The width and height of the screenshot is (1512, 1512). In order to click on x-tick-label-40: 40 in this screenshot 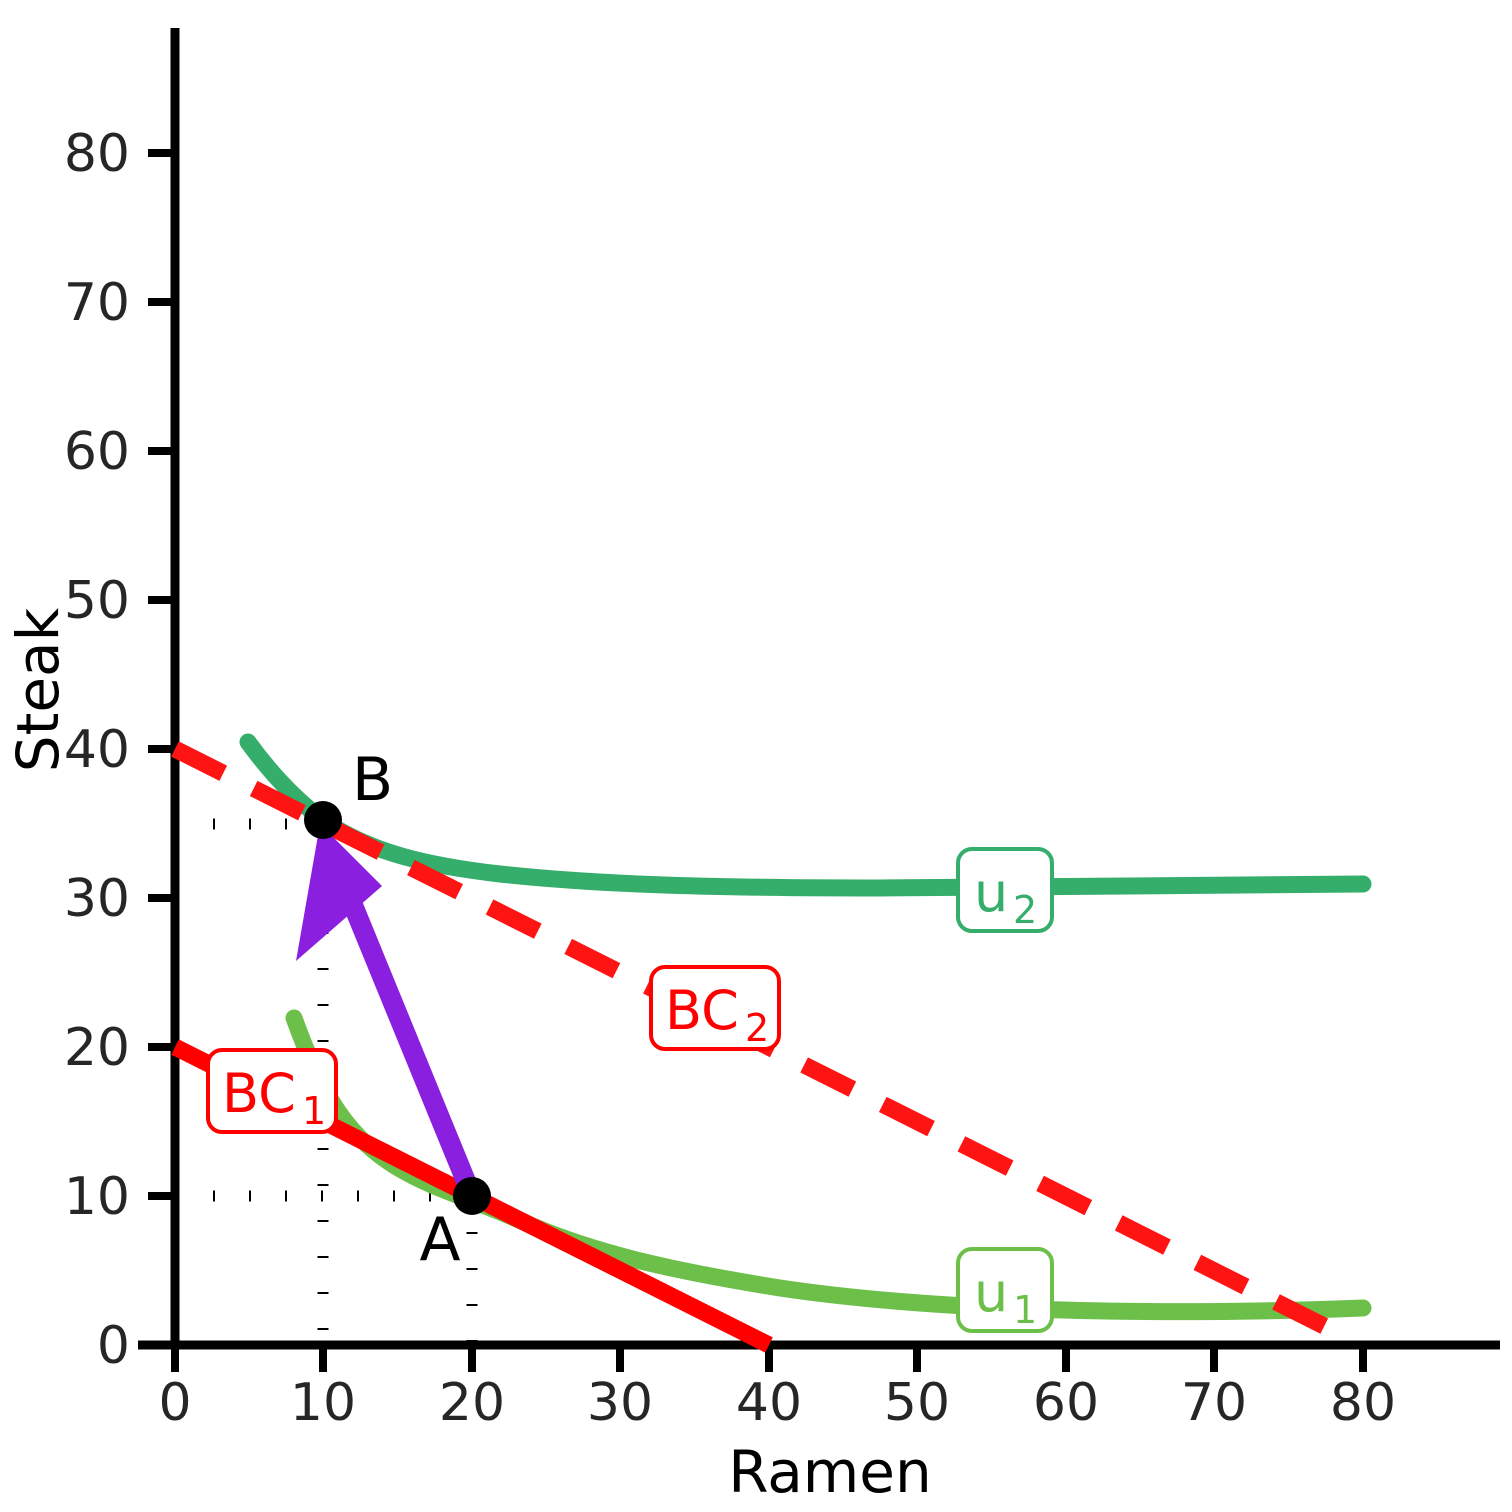, I will do `click(769, 1403)`.